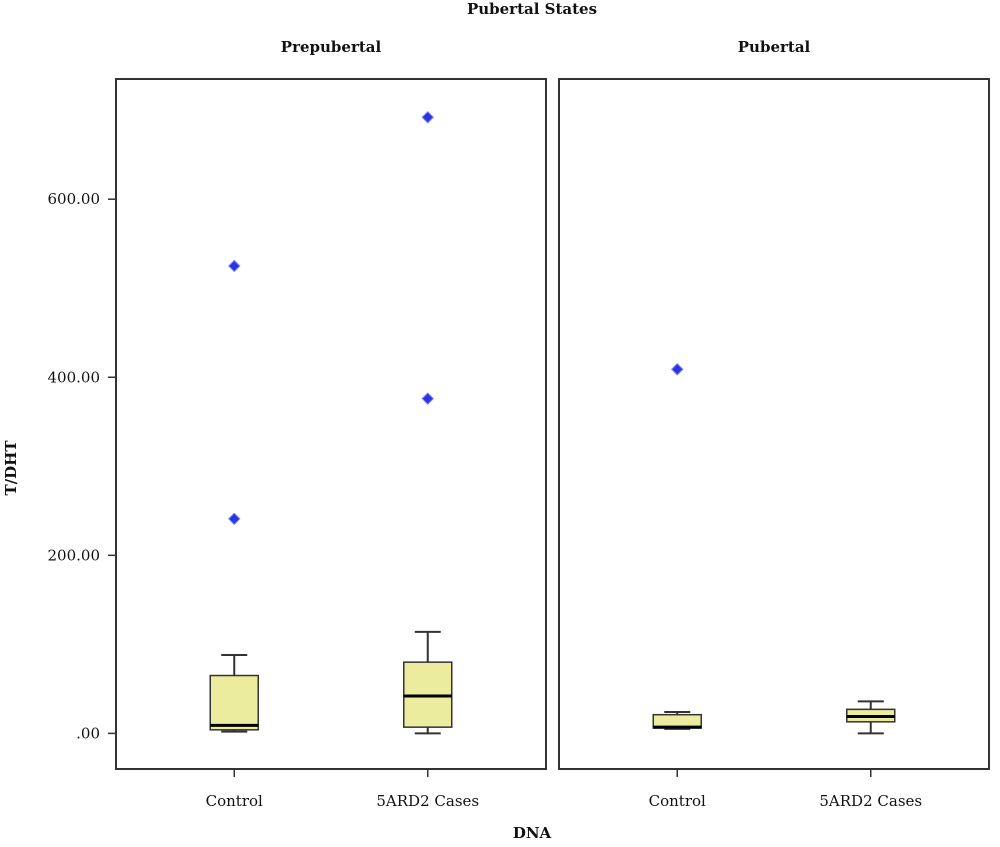 The width and height of the screenshot is (1000, 847). I want to click on y-axis-label: T/DHT, so click(11, 468).